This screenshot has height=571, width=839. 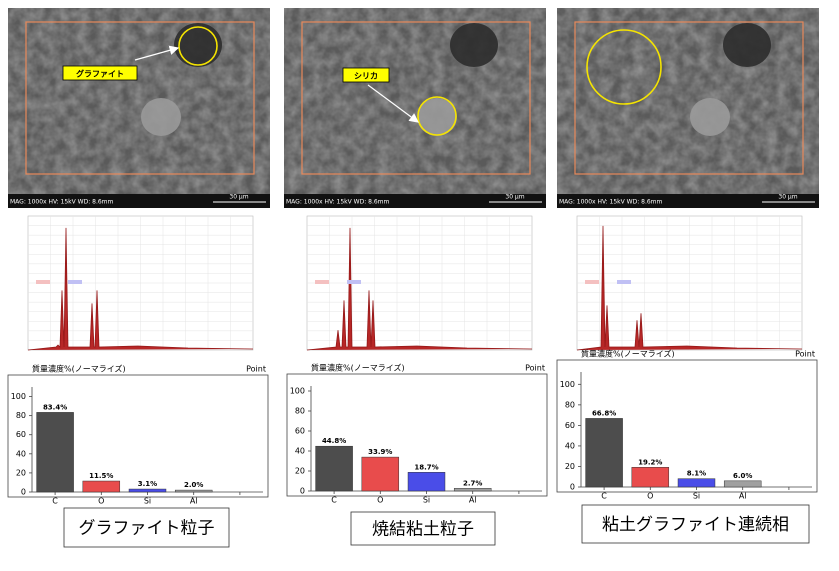 I want to click on value-label: 2.0%, so click(x=193, y=485).